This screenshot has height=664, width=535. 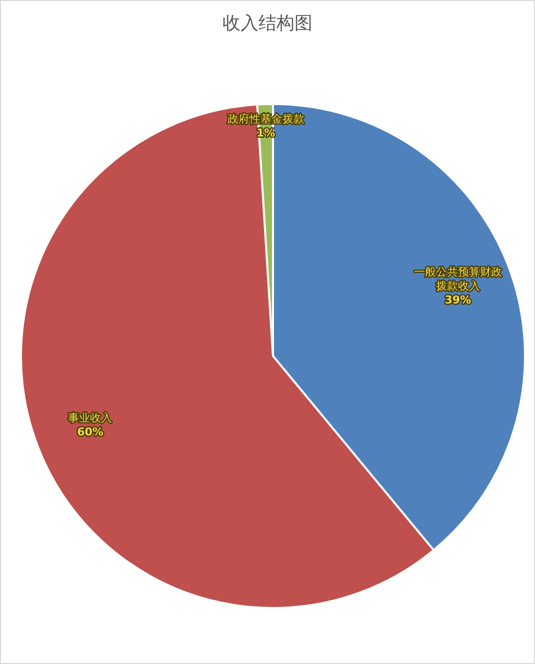 I want to click on chart-title: 收入结构图, so click(x=268, y=23).